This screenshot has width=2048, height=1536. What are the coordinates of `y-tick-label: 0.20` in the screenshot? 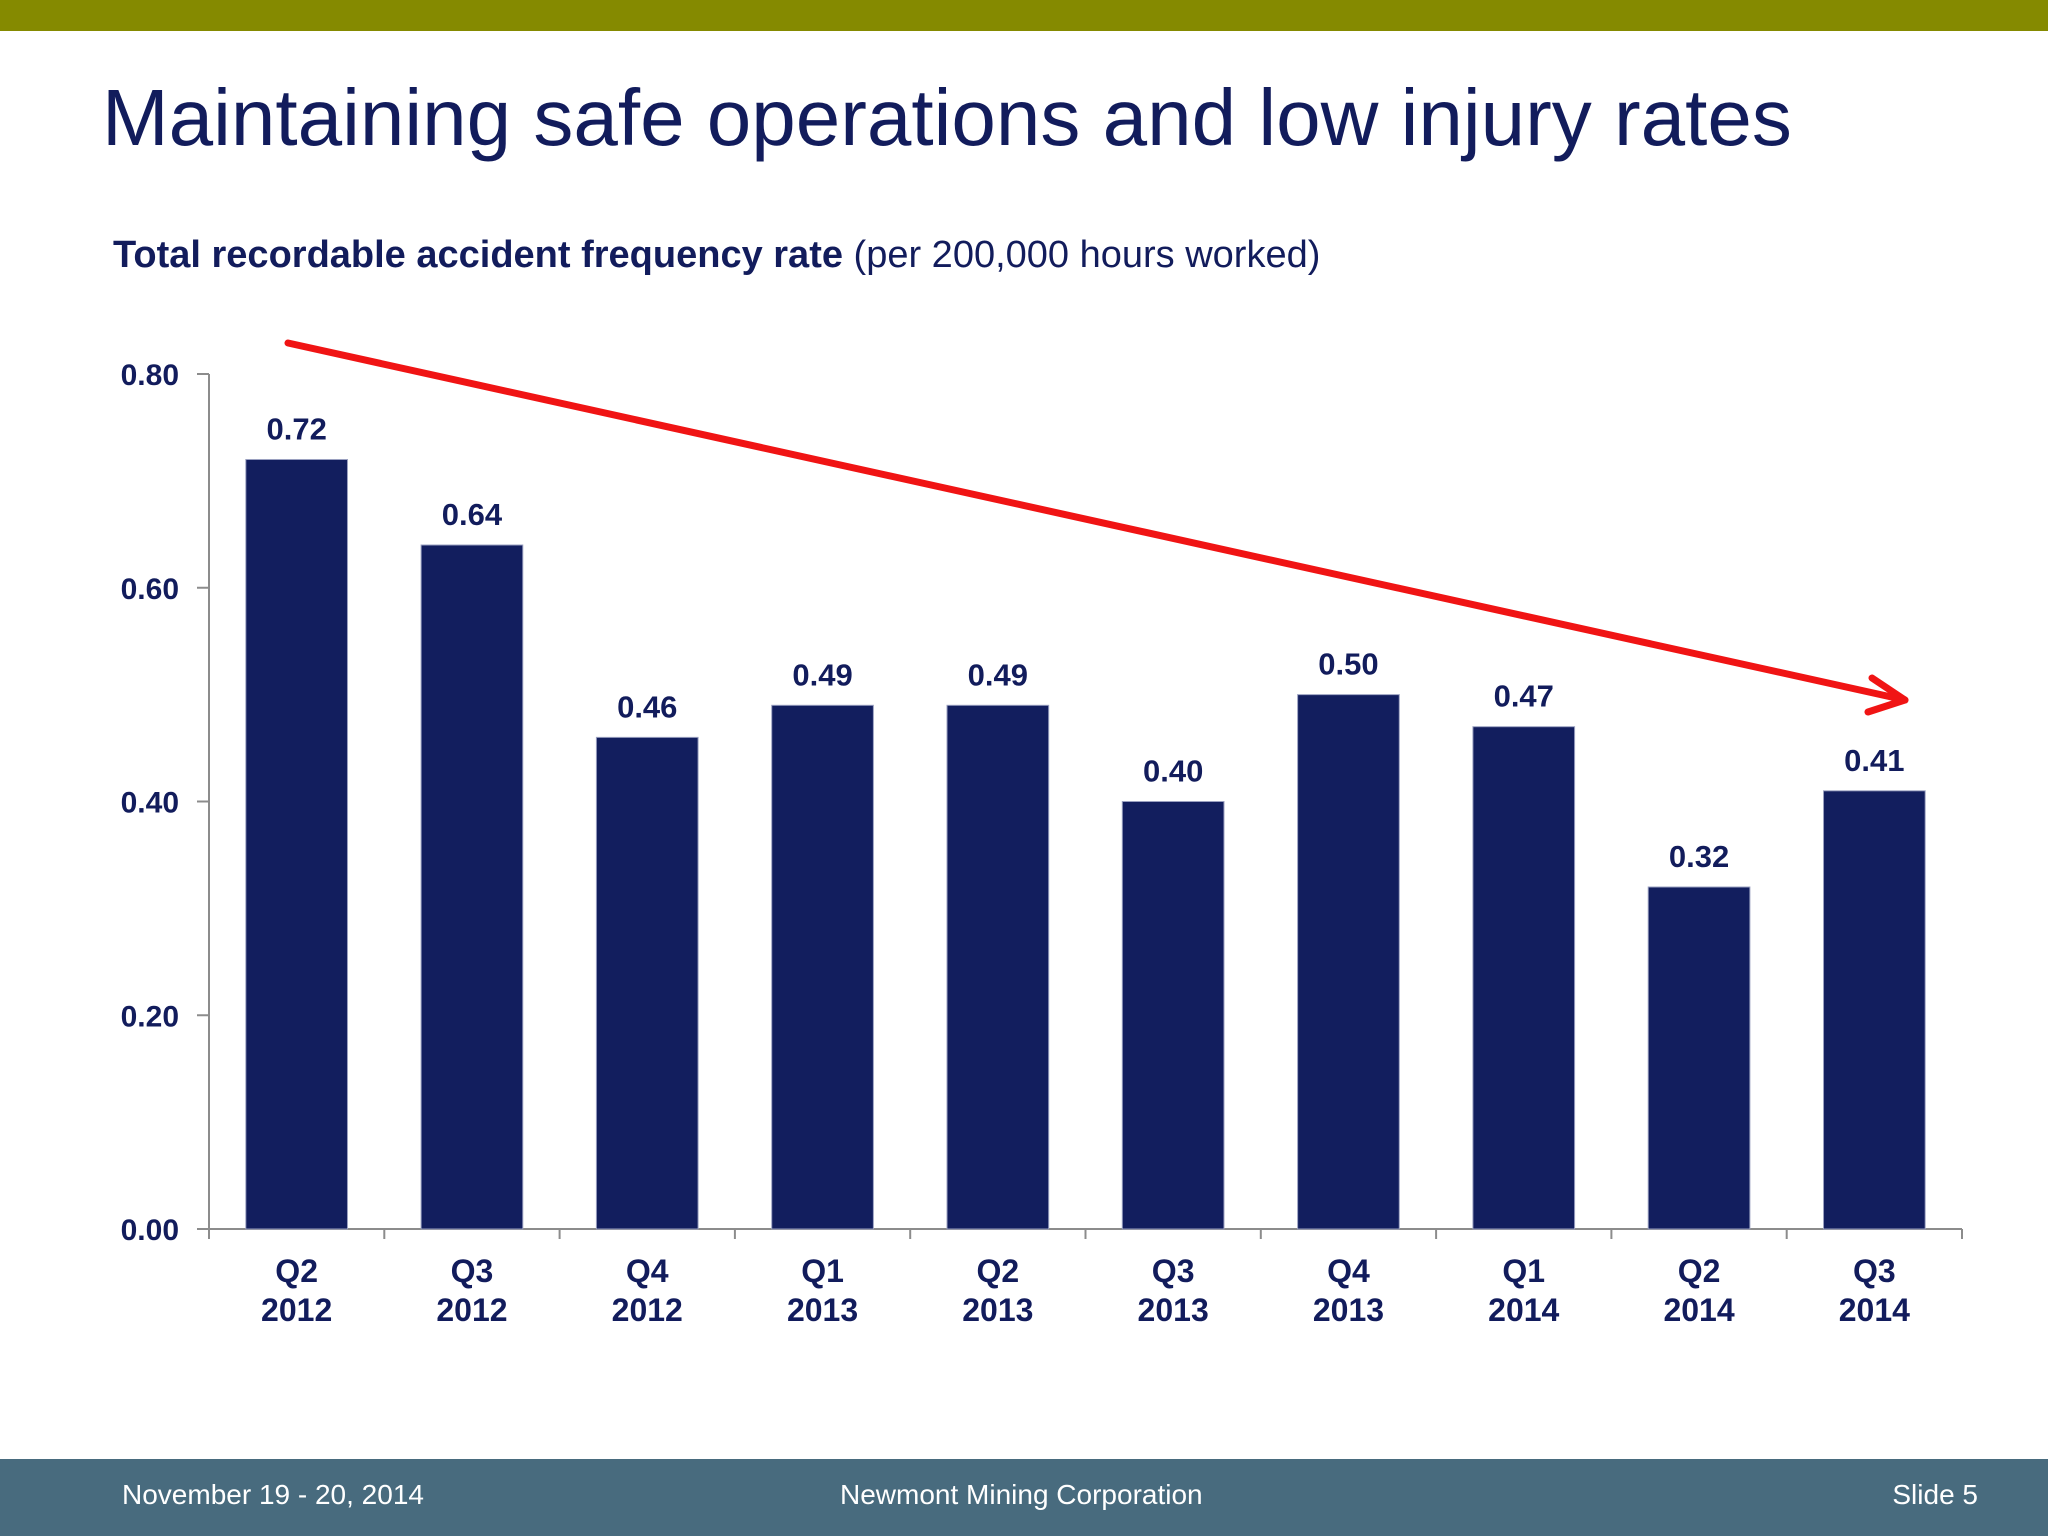 It's located at (150, 1016).